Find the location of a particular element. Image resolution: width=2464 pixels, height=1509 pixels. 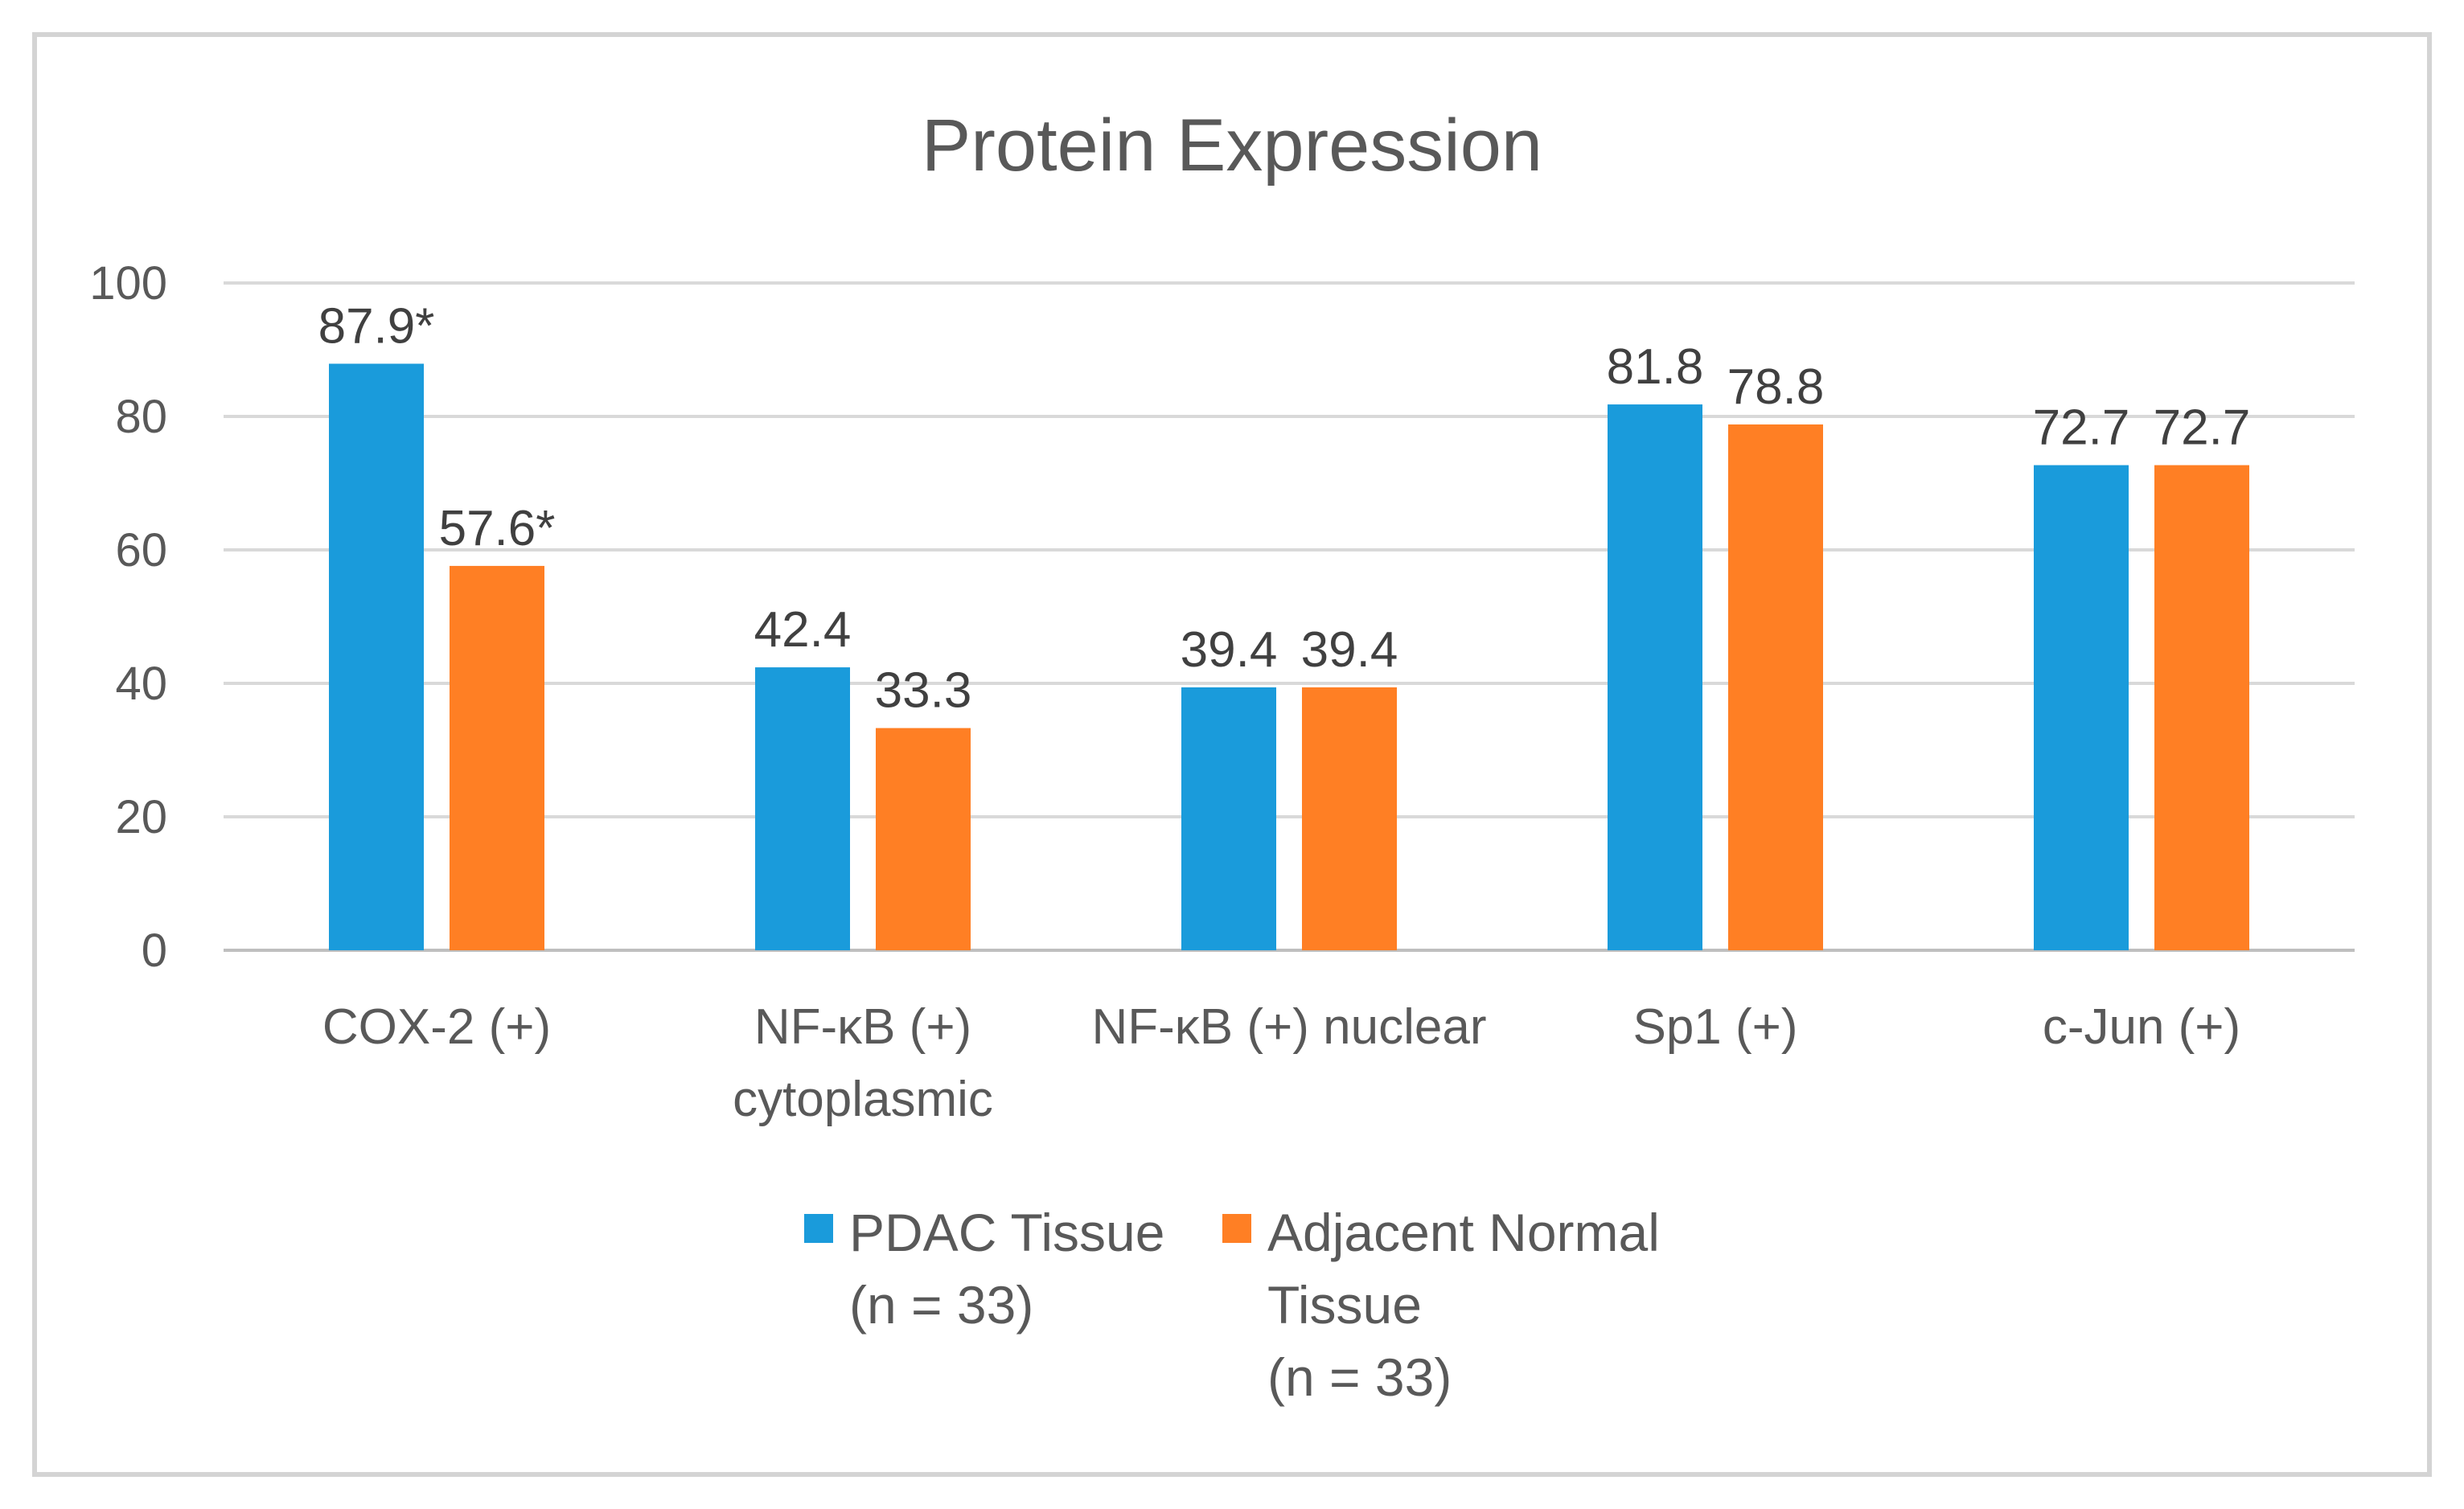

data-label: 87.9* is located at coordinates (376, 326).